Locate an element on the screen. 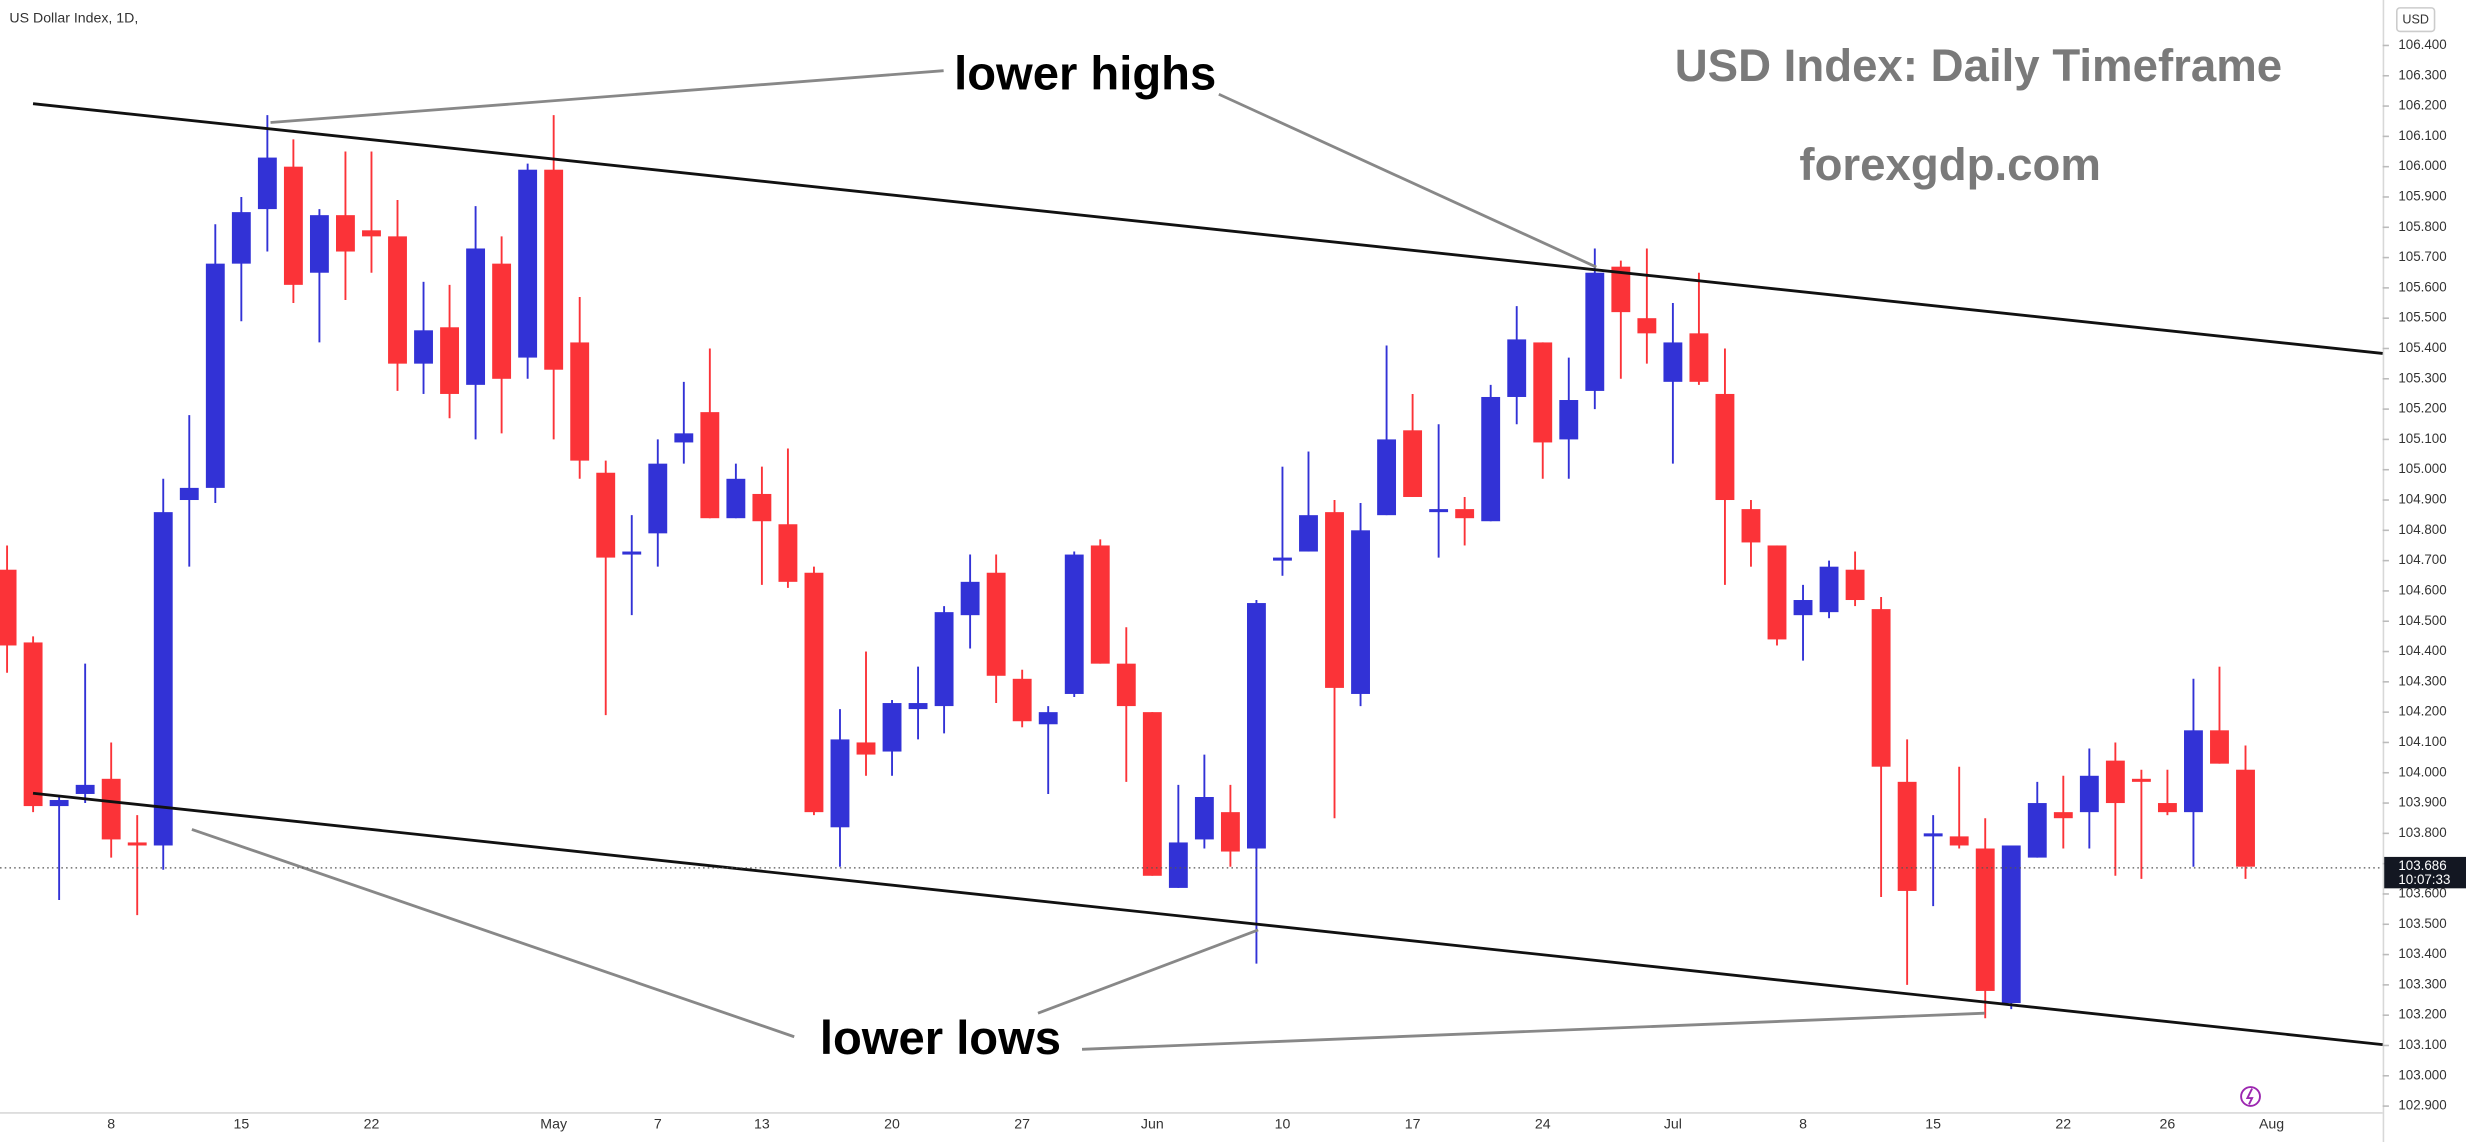  x-tick-label: Aug is located at coordinates (2271, 1123).